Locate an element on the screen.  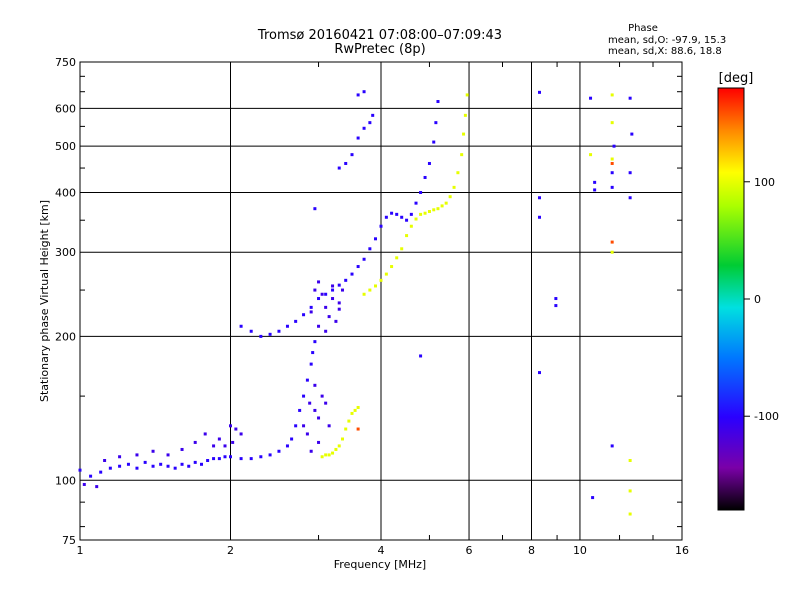
colorbar-tick-label: 100 is located at coordinates (764, 182).